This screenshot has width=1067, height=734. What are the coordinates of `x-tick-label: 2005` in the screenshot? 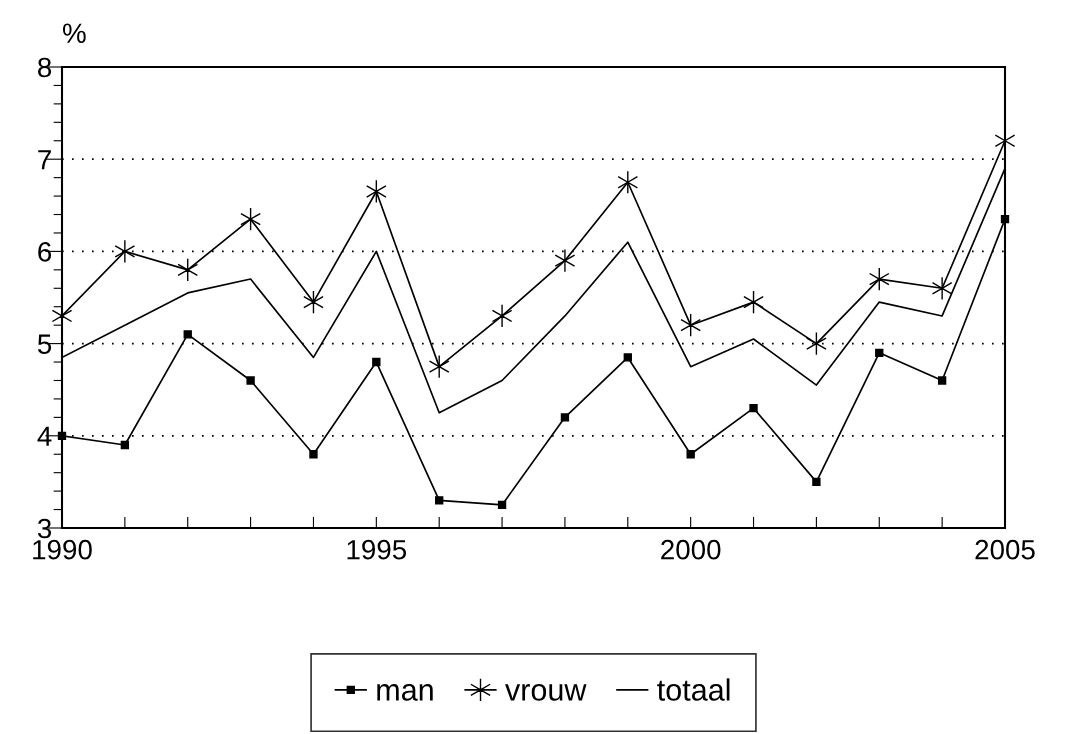 It's located at (1005, 549).